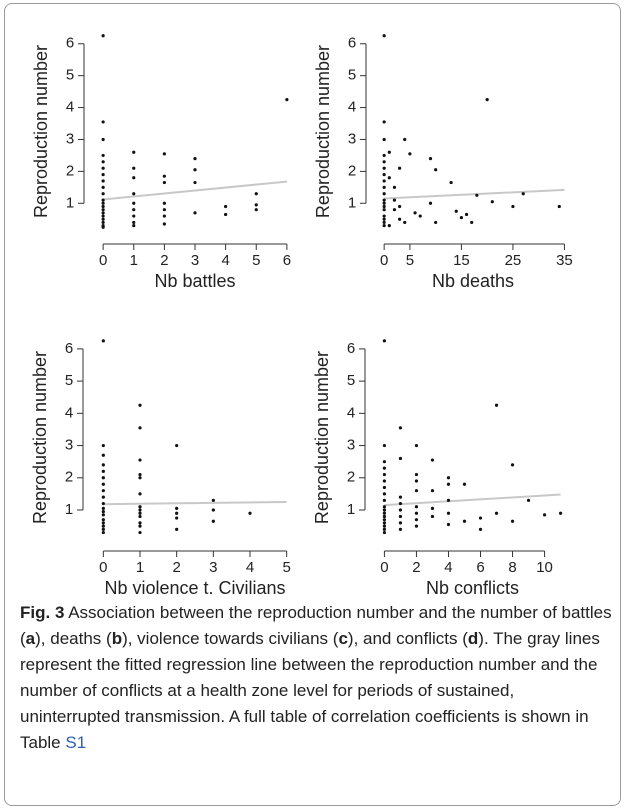 This screenshot has width=627, height=812. I want to click on fit-line, so click(195, 503).